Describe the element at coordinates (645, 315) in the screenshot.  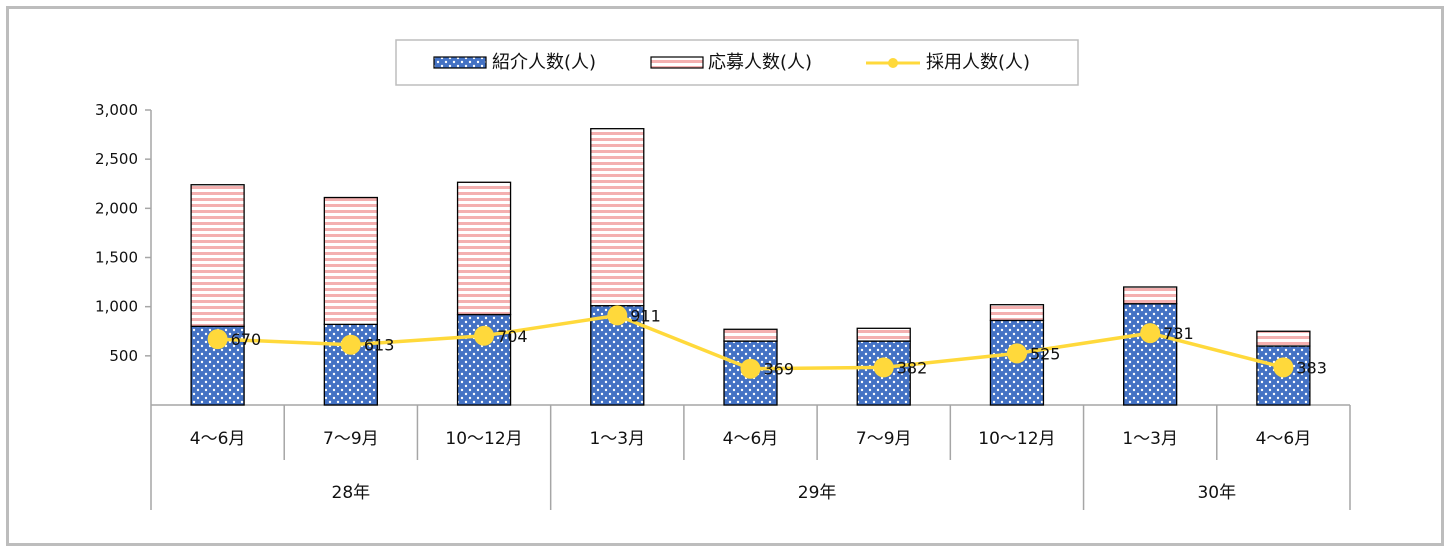
I see `hires-data-label: 911` at that location.